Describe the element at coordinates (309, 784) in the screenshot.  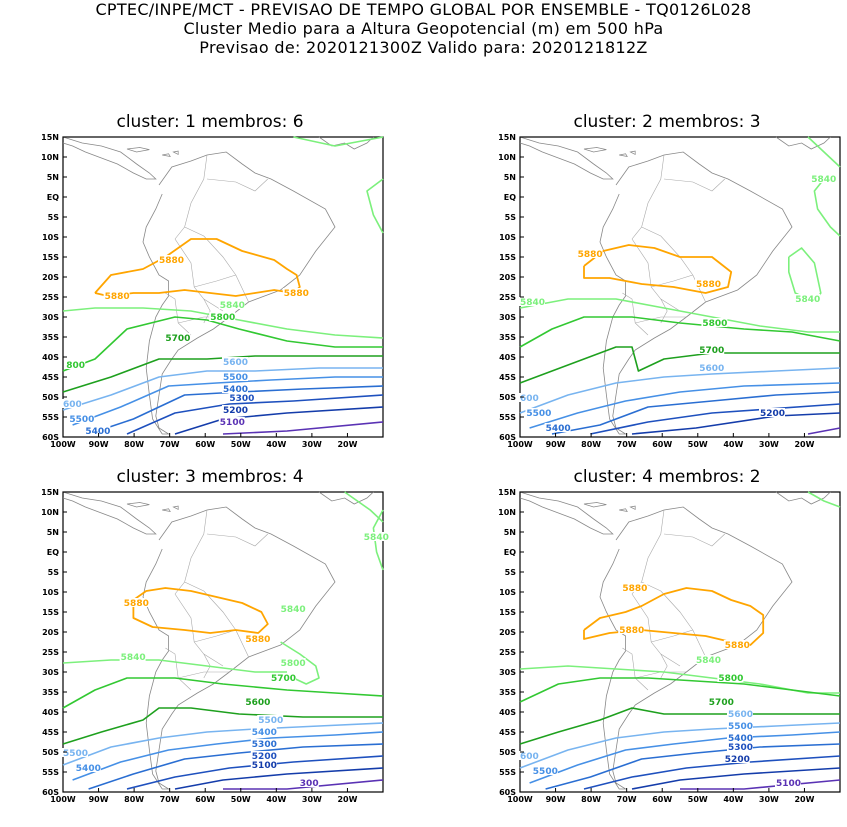
I see `contour-label: 300` at that location.